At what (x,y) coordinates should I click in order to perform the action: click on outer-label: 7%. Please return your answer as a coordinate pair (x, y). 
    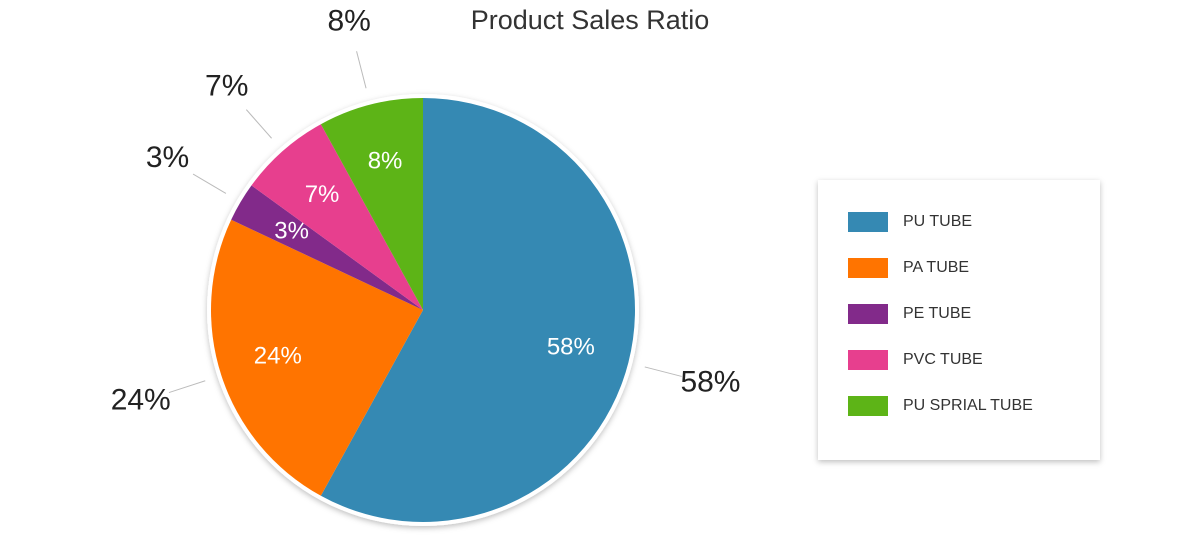
    Looking at the image, I should click on (226, 85).